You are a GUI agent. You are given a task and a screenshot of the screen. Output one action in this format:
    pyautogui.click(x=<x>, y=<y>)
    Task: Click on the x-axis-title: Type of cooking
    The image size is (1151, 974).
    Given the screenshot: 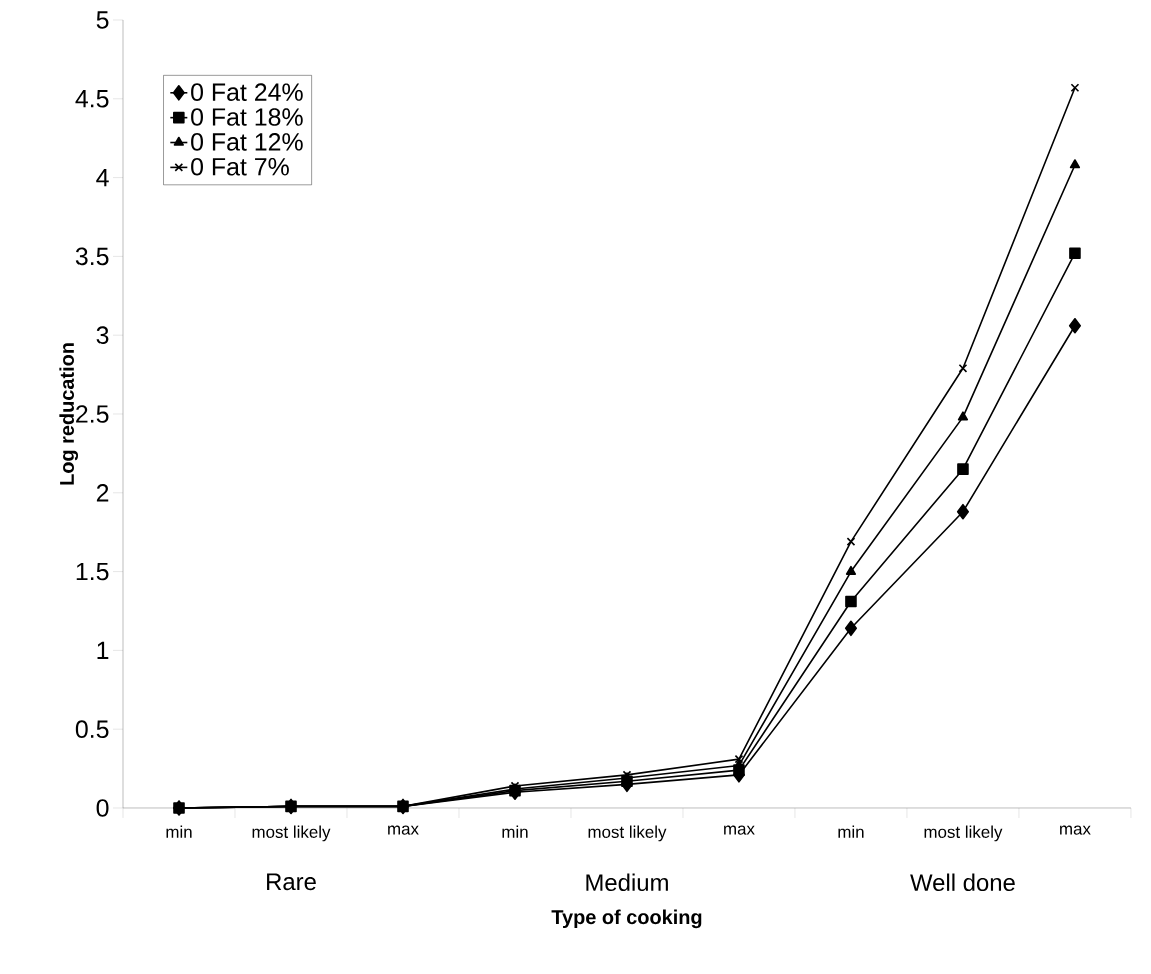 What is the action you would take?
    pyautogui.click(x=626, y=919)
    